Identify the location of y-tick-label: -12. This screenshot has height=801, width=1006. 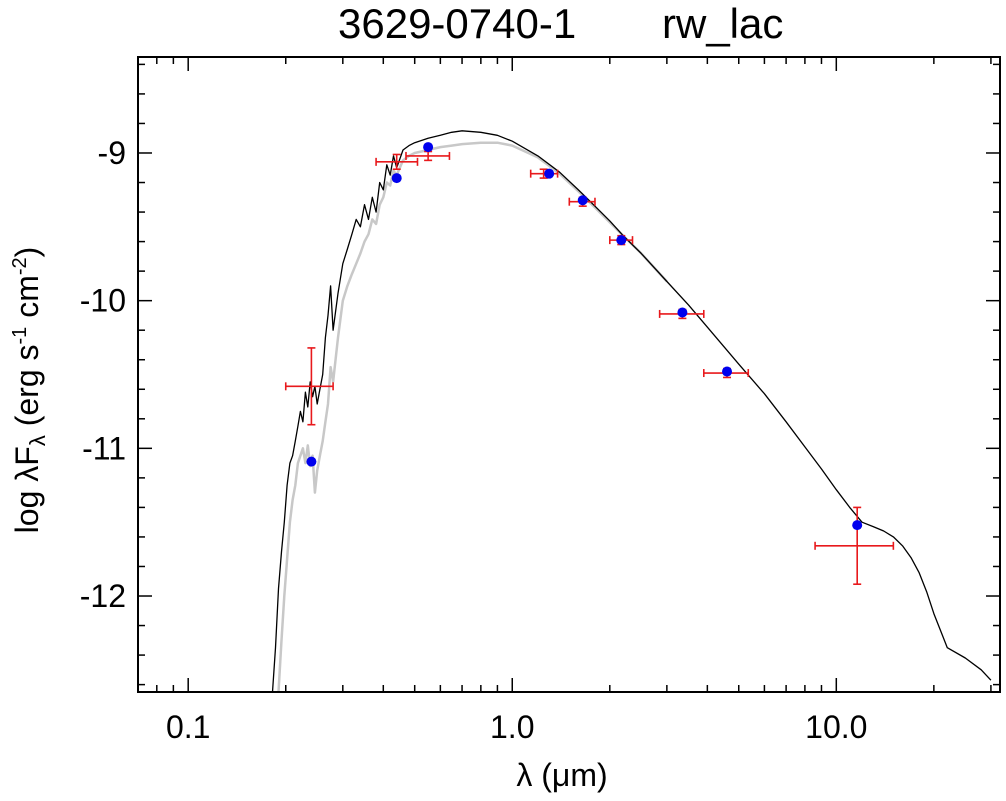
(103, 596).